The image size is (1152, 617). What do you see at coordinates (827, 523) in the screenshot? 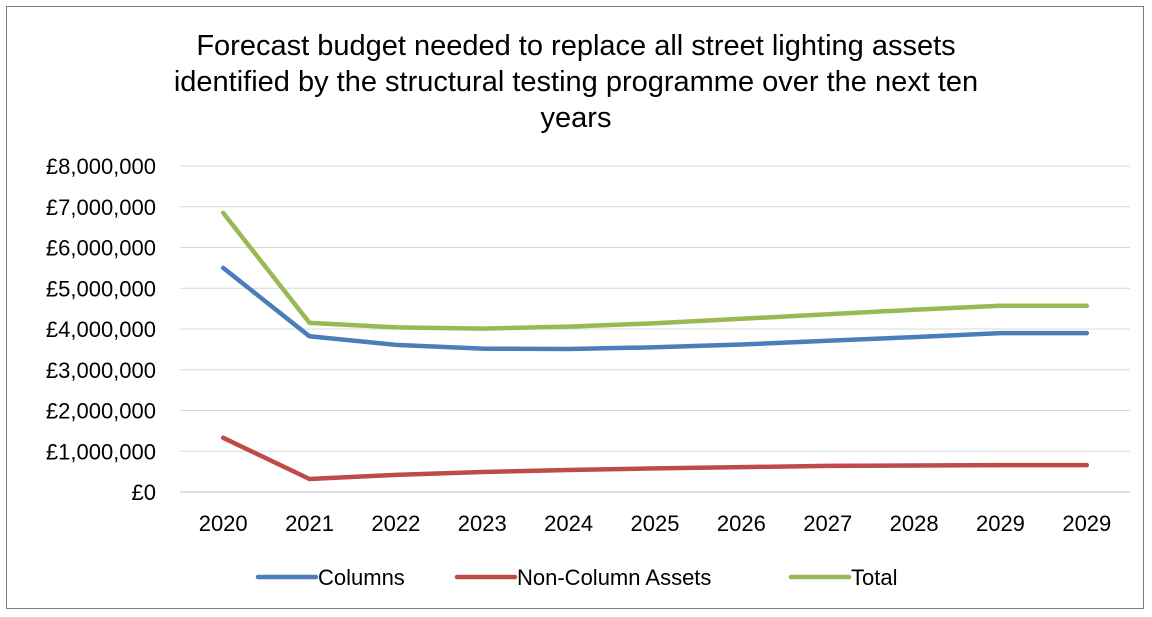
I see `x-tick-label: 2027` at bounding box center [827, 523].